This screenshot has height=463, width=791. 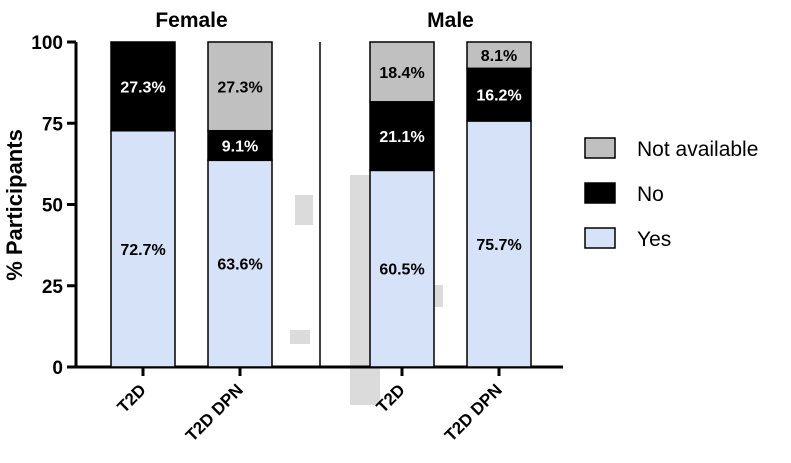 What do you see at coordinates (57, 368) in the screenshot?
I see `y-tick-label: 0` at bounding box center [57, 368].